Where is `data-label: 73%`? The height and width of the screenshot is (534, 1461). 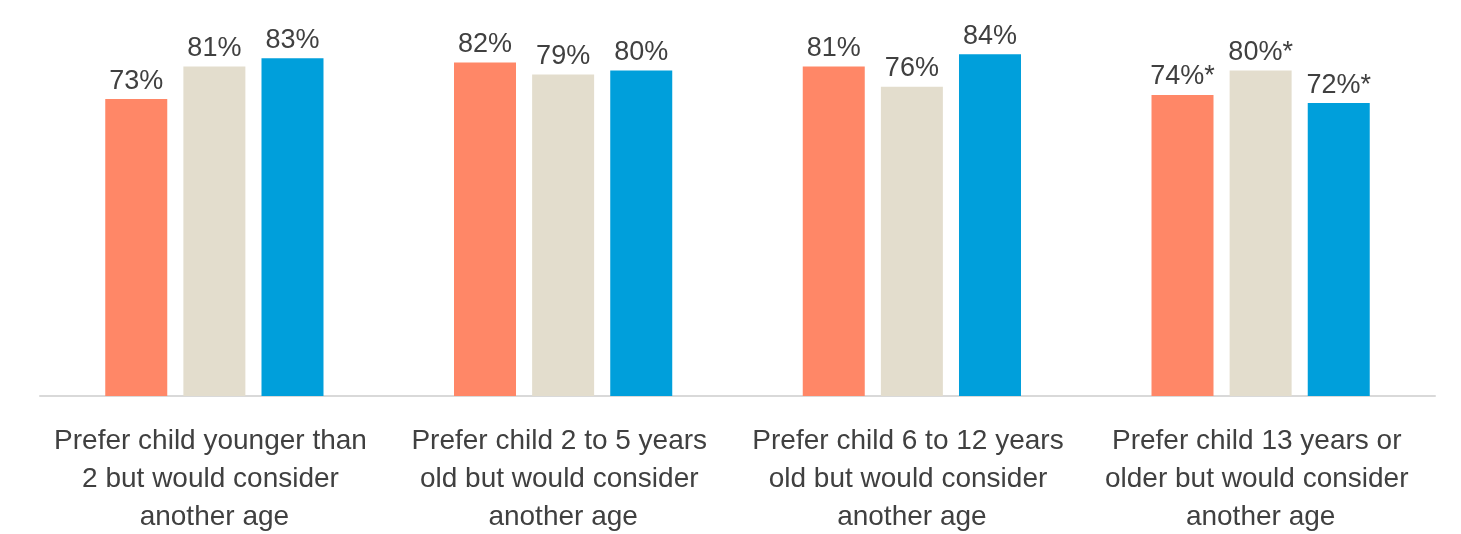
data-label: 73% is located at coordinates (136, 79).